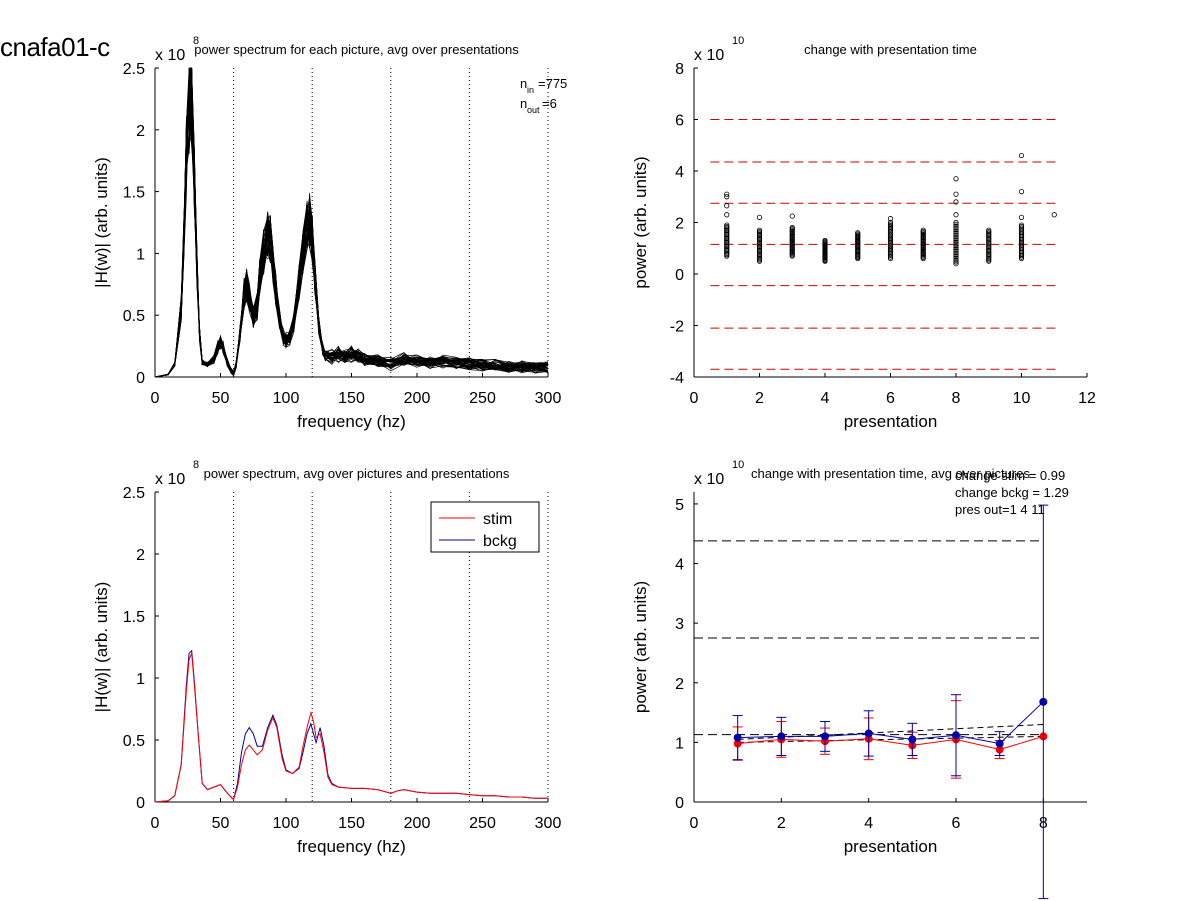 The height and width of the screenshot is (901, 1200). Describe the element at coordinates (1010, 475) in the screenshot. I see `stat-annotation: change stim = 0.99` at that location.